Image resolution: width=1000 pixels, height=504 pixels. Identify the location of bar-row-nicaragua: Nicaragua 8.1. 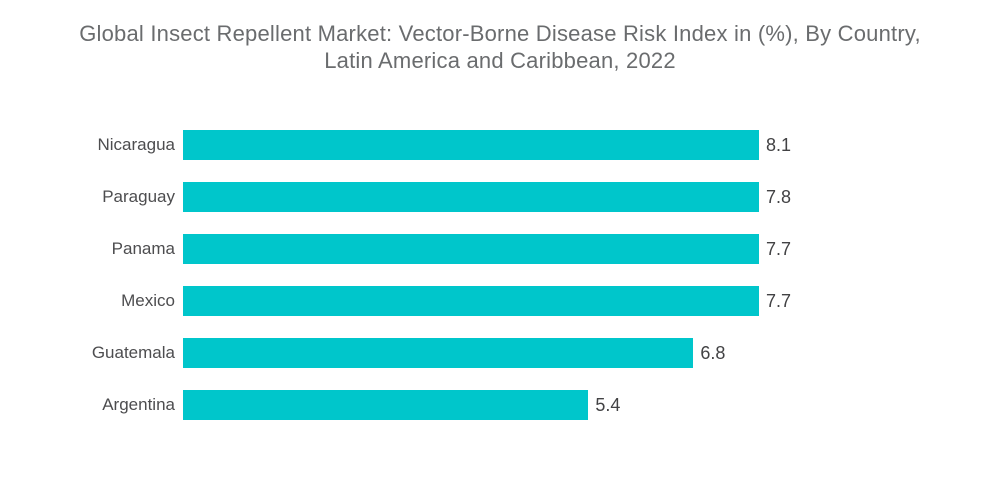
(500, 145).